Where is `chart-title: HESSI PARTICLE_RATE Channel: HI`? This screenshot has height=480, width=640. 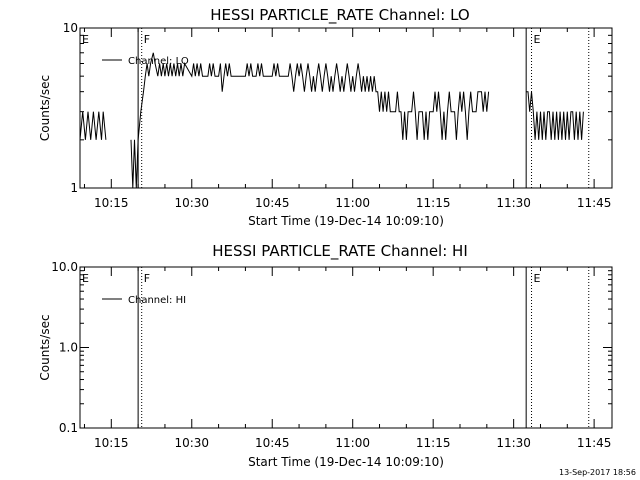
chart-title: HESSI PARTICLE_RATE Channel: HI is located at coordinates (340, 251).